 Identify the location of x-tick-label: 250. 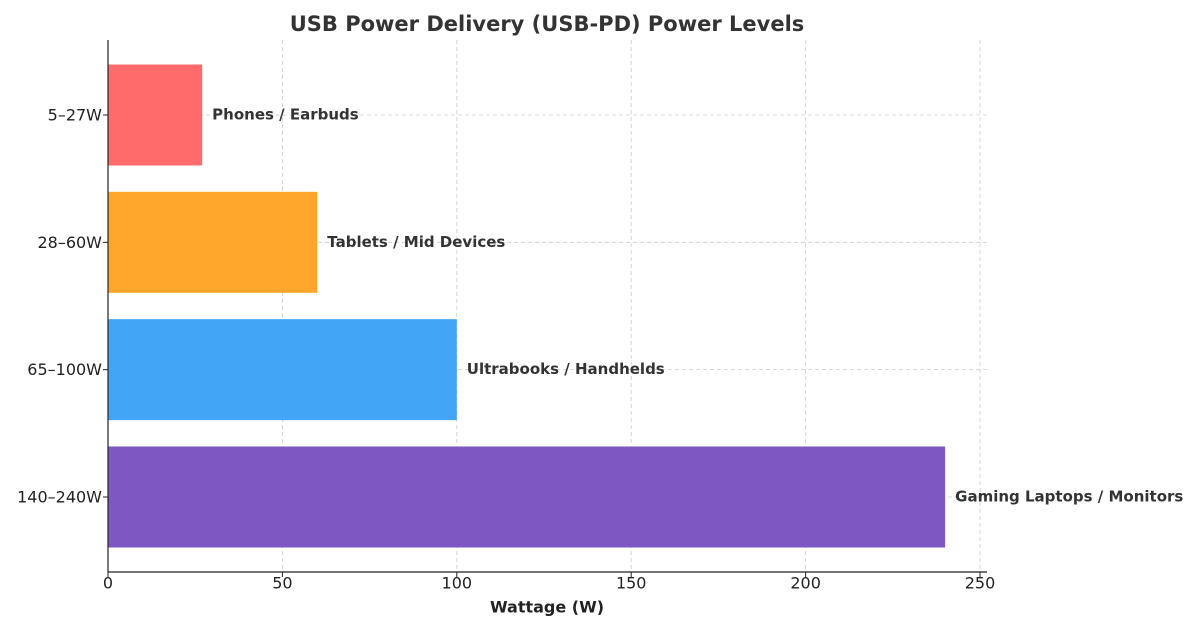
(980, 583).